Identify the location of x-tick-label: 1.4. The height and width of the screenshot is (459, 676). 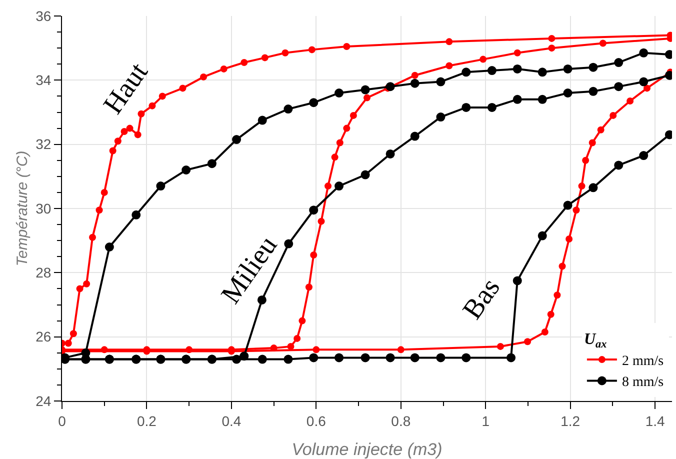
(655, 420).